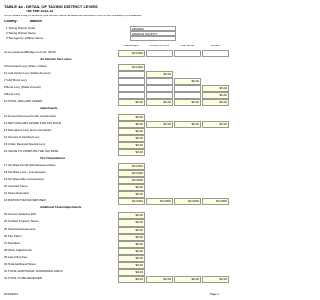 The image size is (320, 300). Describe the element at coordinates (27, 74) in the screenshot. I see `row-label: 6 Local Option Levy (Dollar Amount)` at that location.